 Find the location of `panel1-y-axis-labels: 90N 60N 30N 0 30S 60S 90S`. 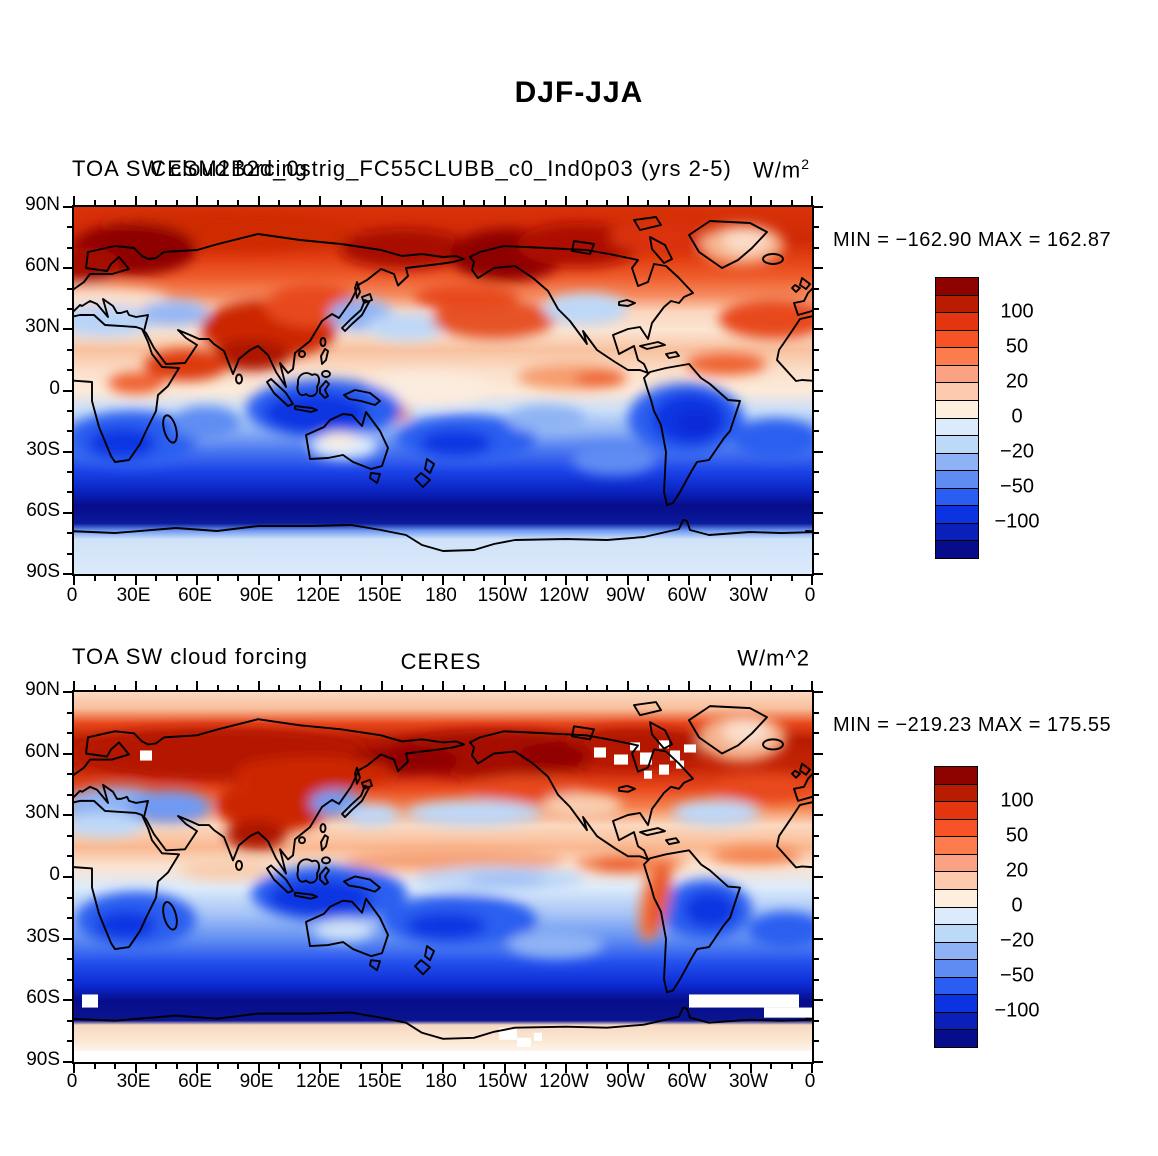

panel1-y-axis-labels: 90N 60N 30N 0 30S 60S 90S is located at coordinates (34, 388).